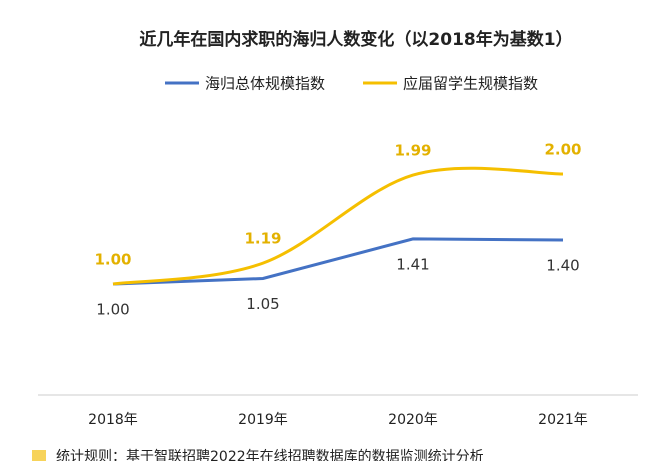 The height and width of the screenshot is (461, 672). What do you see at coordinates (412, 151) in the screenshot?
I see `data-label: 1.99` at bounding box center [412, 151].